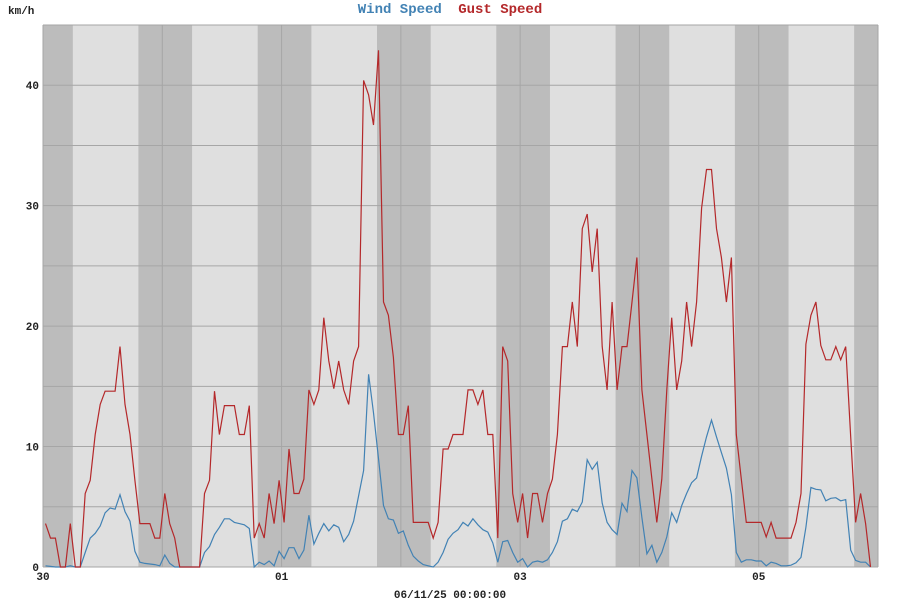 This screenshot has height=600, width=900. I want to click on x-tick-label: 01, so click(282, 578).